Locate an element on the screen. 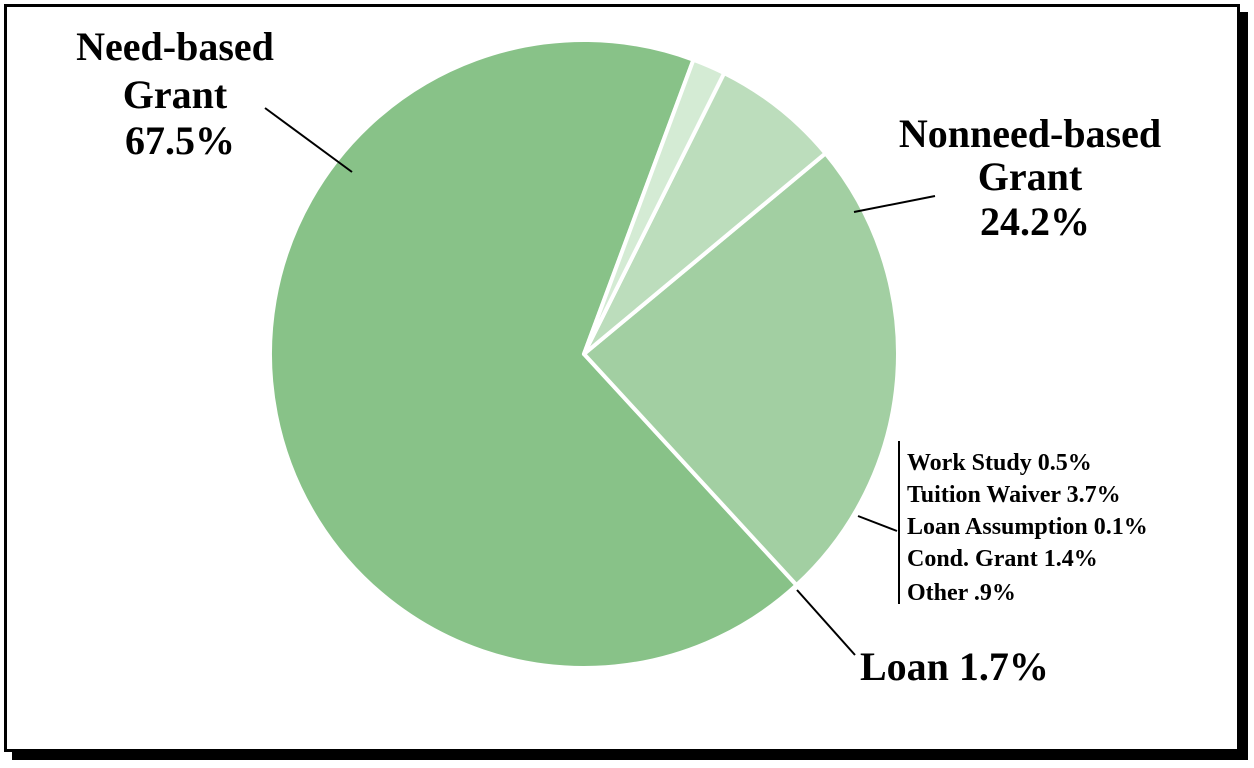 Image resolution: width=1254 pixels, height=768 pixels. need-label: Need-based Grant 67.5% is located at coordinates (180, 93).